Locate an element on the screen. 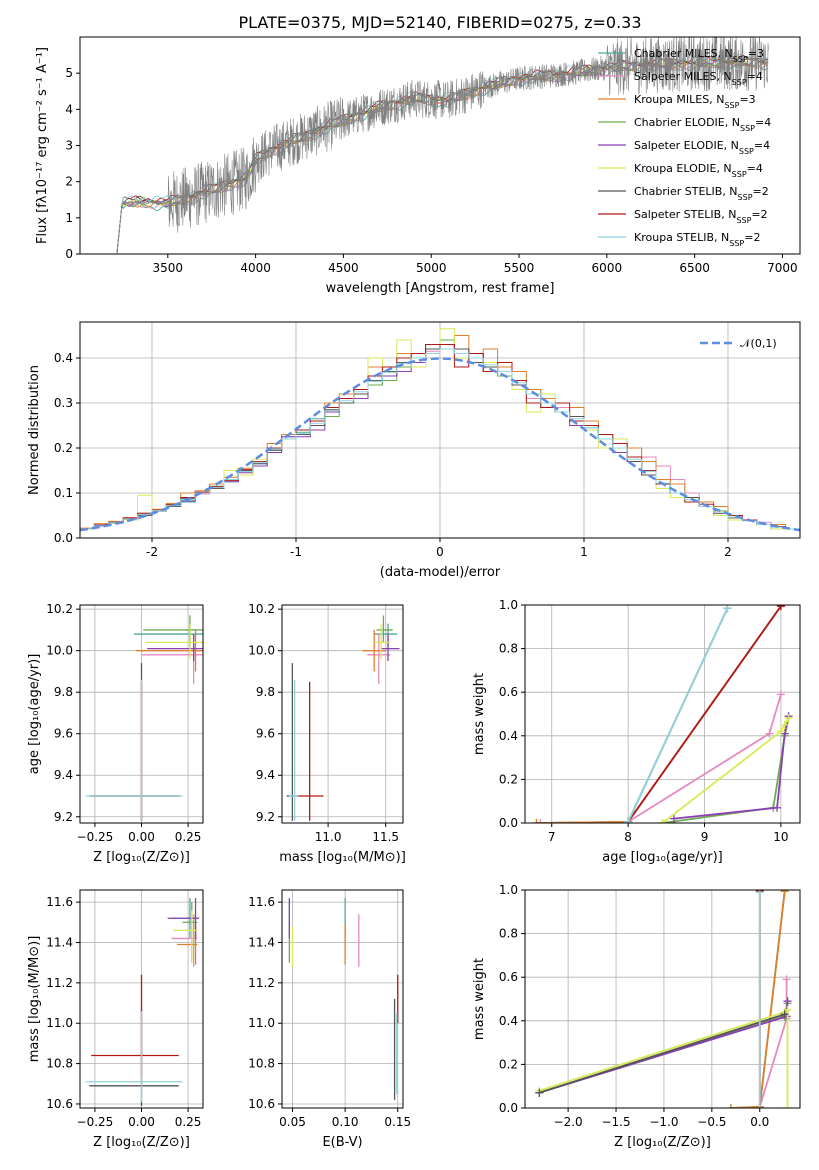  x-tick-label: −0.5 is located at coordinates (711, 1122).